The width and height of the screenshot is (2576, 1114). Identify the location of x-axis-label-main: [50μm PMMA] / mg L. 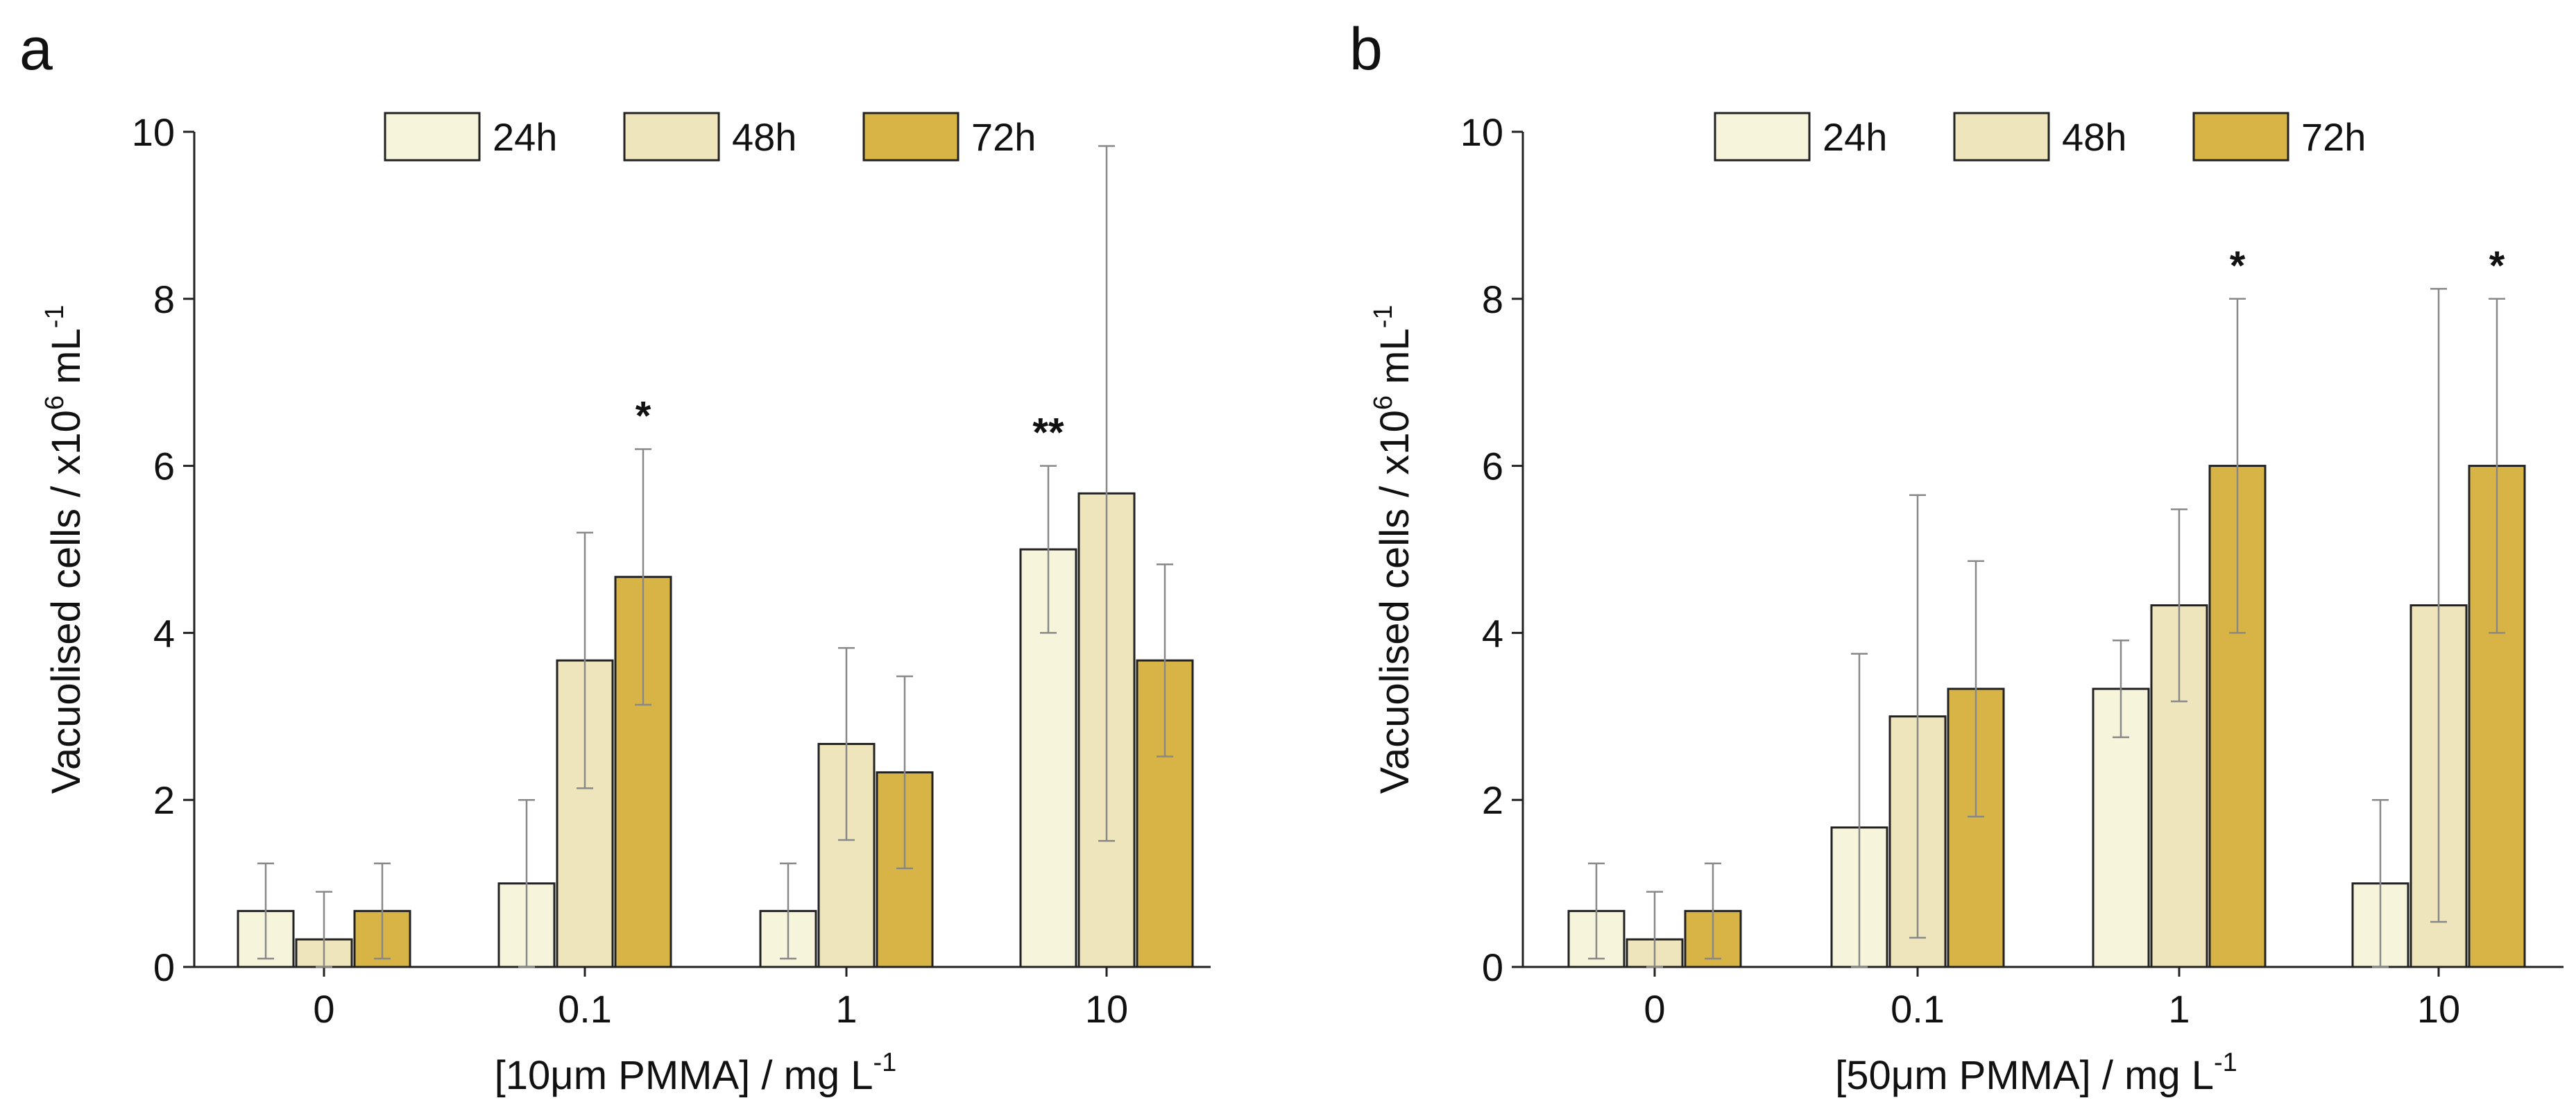
(2024, 1075).